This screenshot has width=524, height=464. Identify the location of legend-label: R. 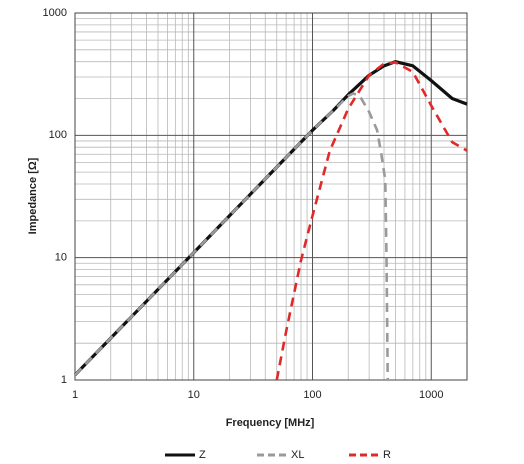
(387, 455).